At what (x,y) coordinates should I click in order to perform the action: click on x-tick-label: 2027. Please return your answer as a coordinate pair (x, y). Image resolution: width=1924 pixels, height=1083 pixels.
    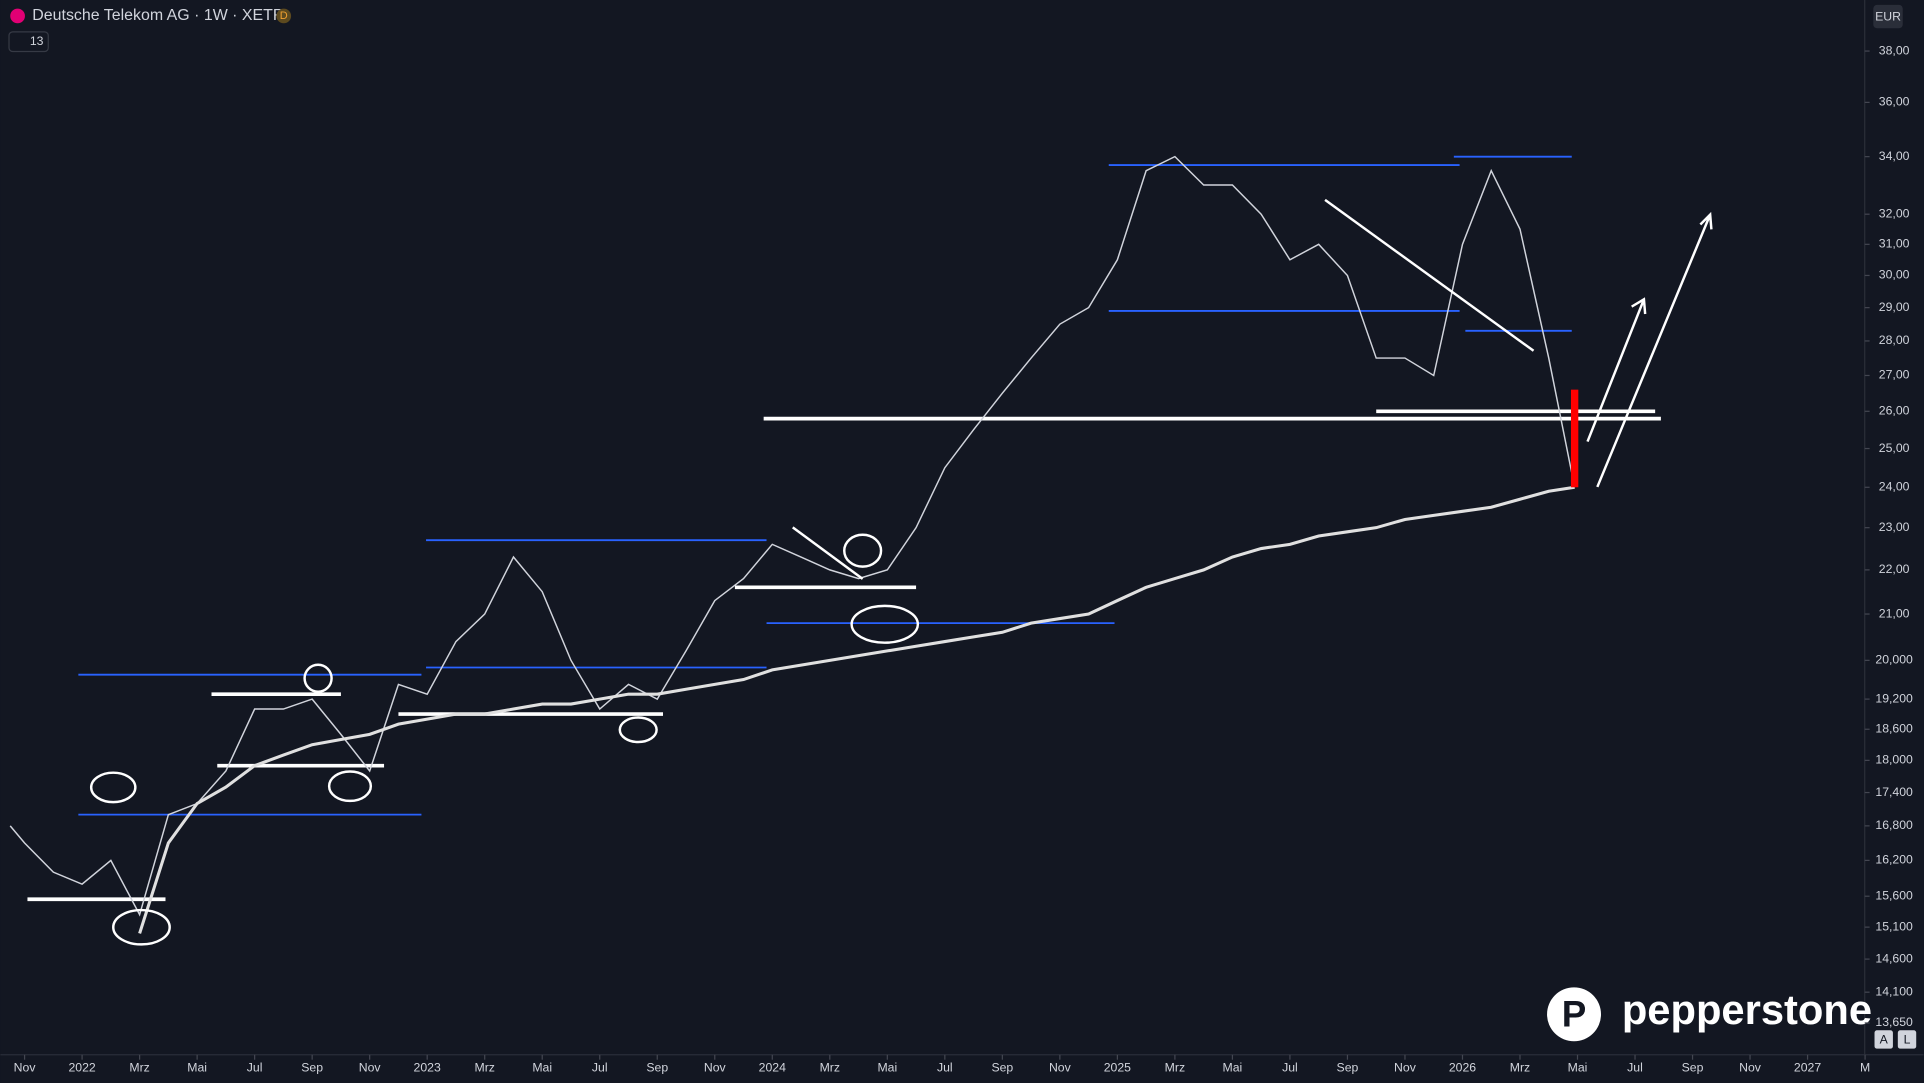
    Looking at the image, I should click on (1807, 1068).